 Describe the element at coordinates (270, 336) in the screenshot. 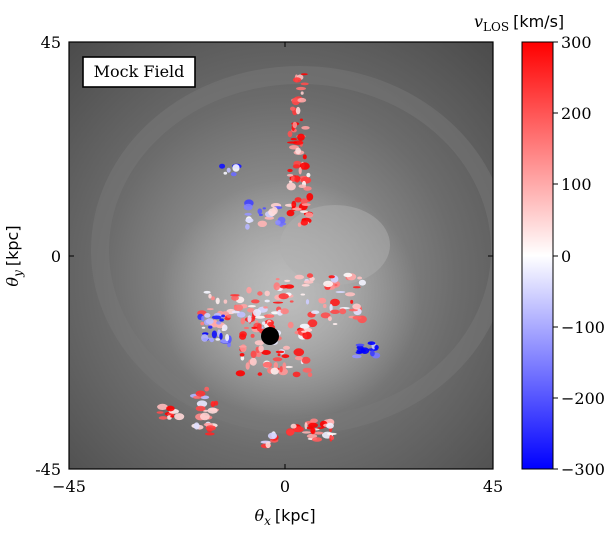

I see `central-source` at that location.